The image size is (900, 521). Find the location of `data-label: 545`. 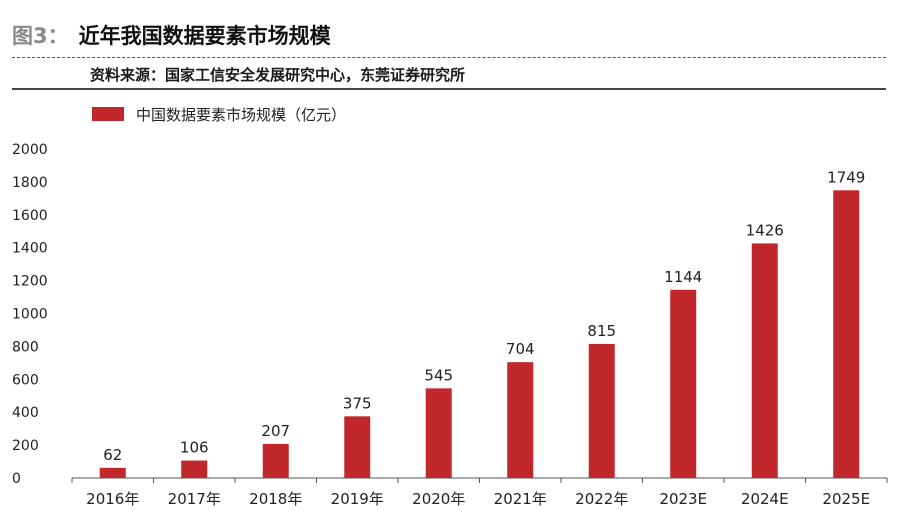

data-label: 545 is located at coordinates (438, 375).